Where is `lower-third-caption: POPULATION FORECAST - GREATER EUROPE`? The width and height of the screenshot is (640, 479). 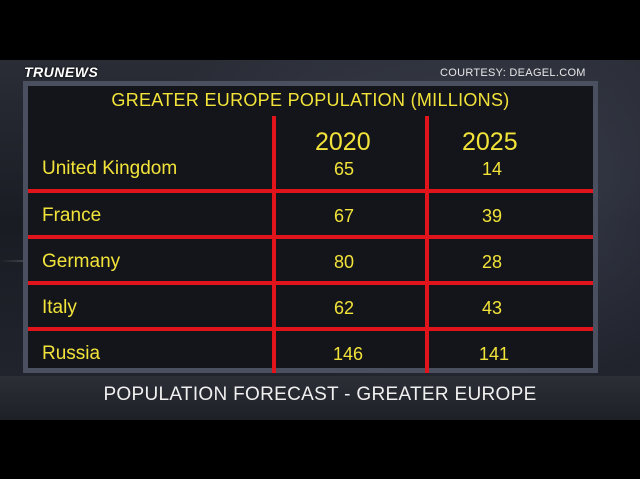 lower-third-caption: POPULATION FORECAST - GREATER EUROPE is located at coordinates (320, 394).